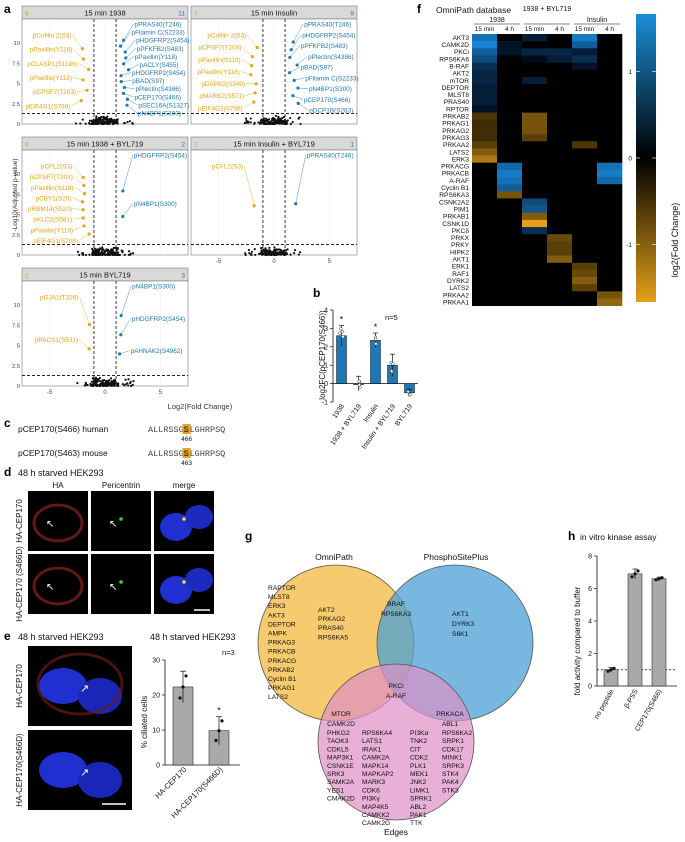  I want to click on row-label: PKCι, so click(462, 52).